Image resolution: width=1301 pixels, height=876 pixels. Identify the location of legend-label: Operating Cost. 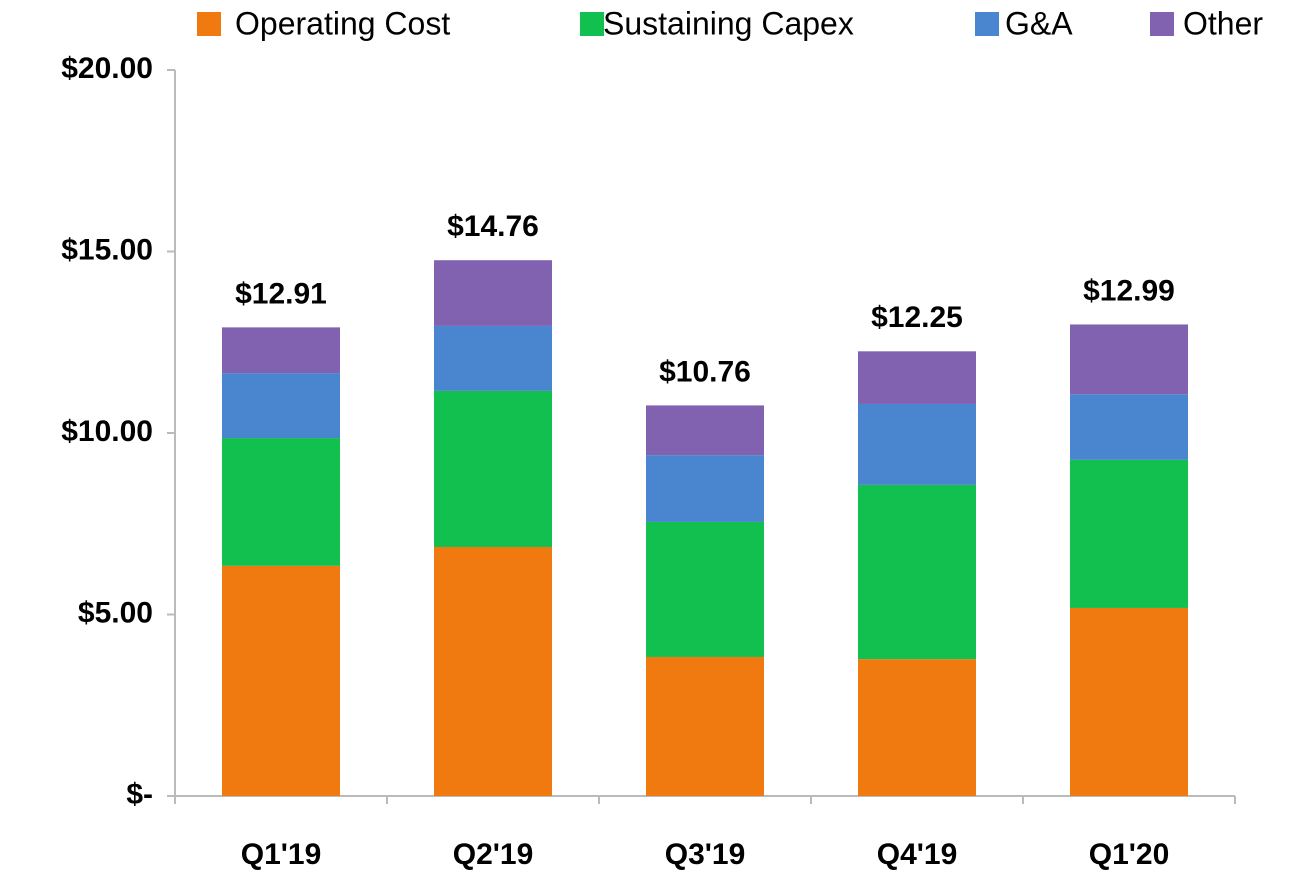
(342, 23).